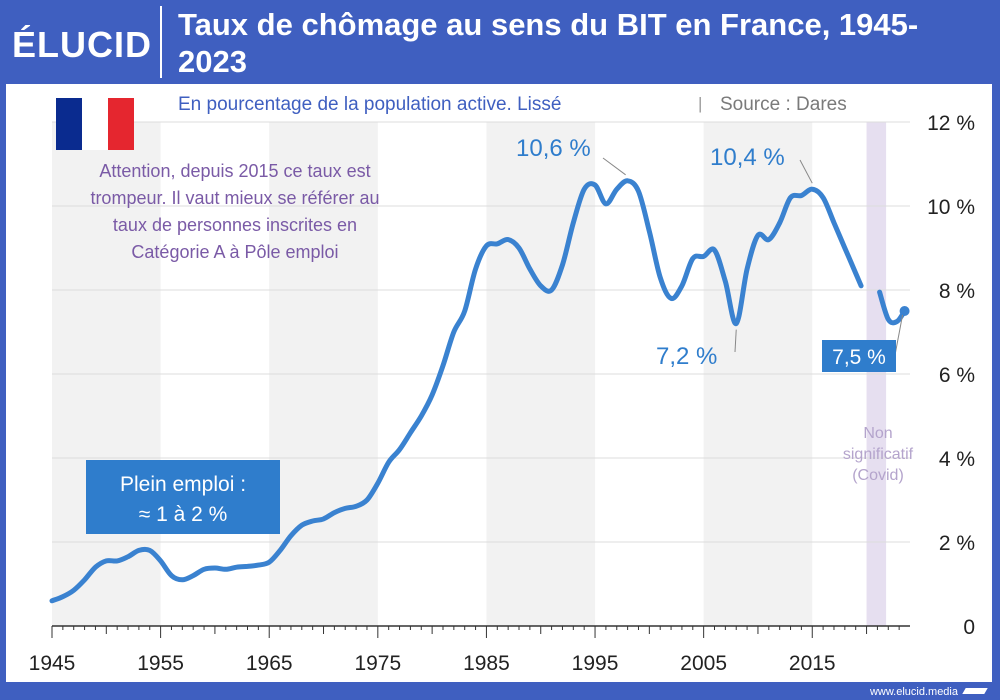 This screenshot has height=700, width=1000. Describe the element at coordinates (703, 663) in the screenshot. I see `x-tick-label: 2005` at that location.